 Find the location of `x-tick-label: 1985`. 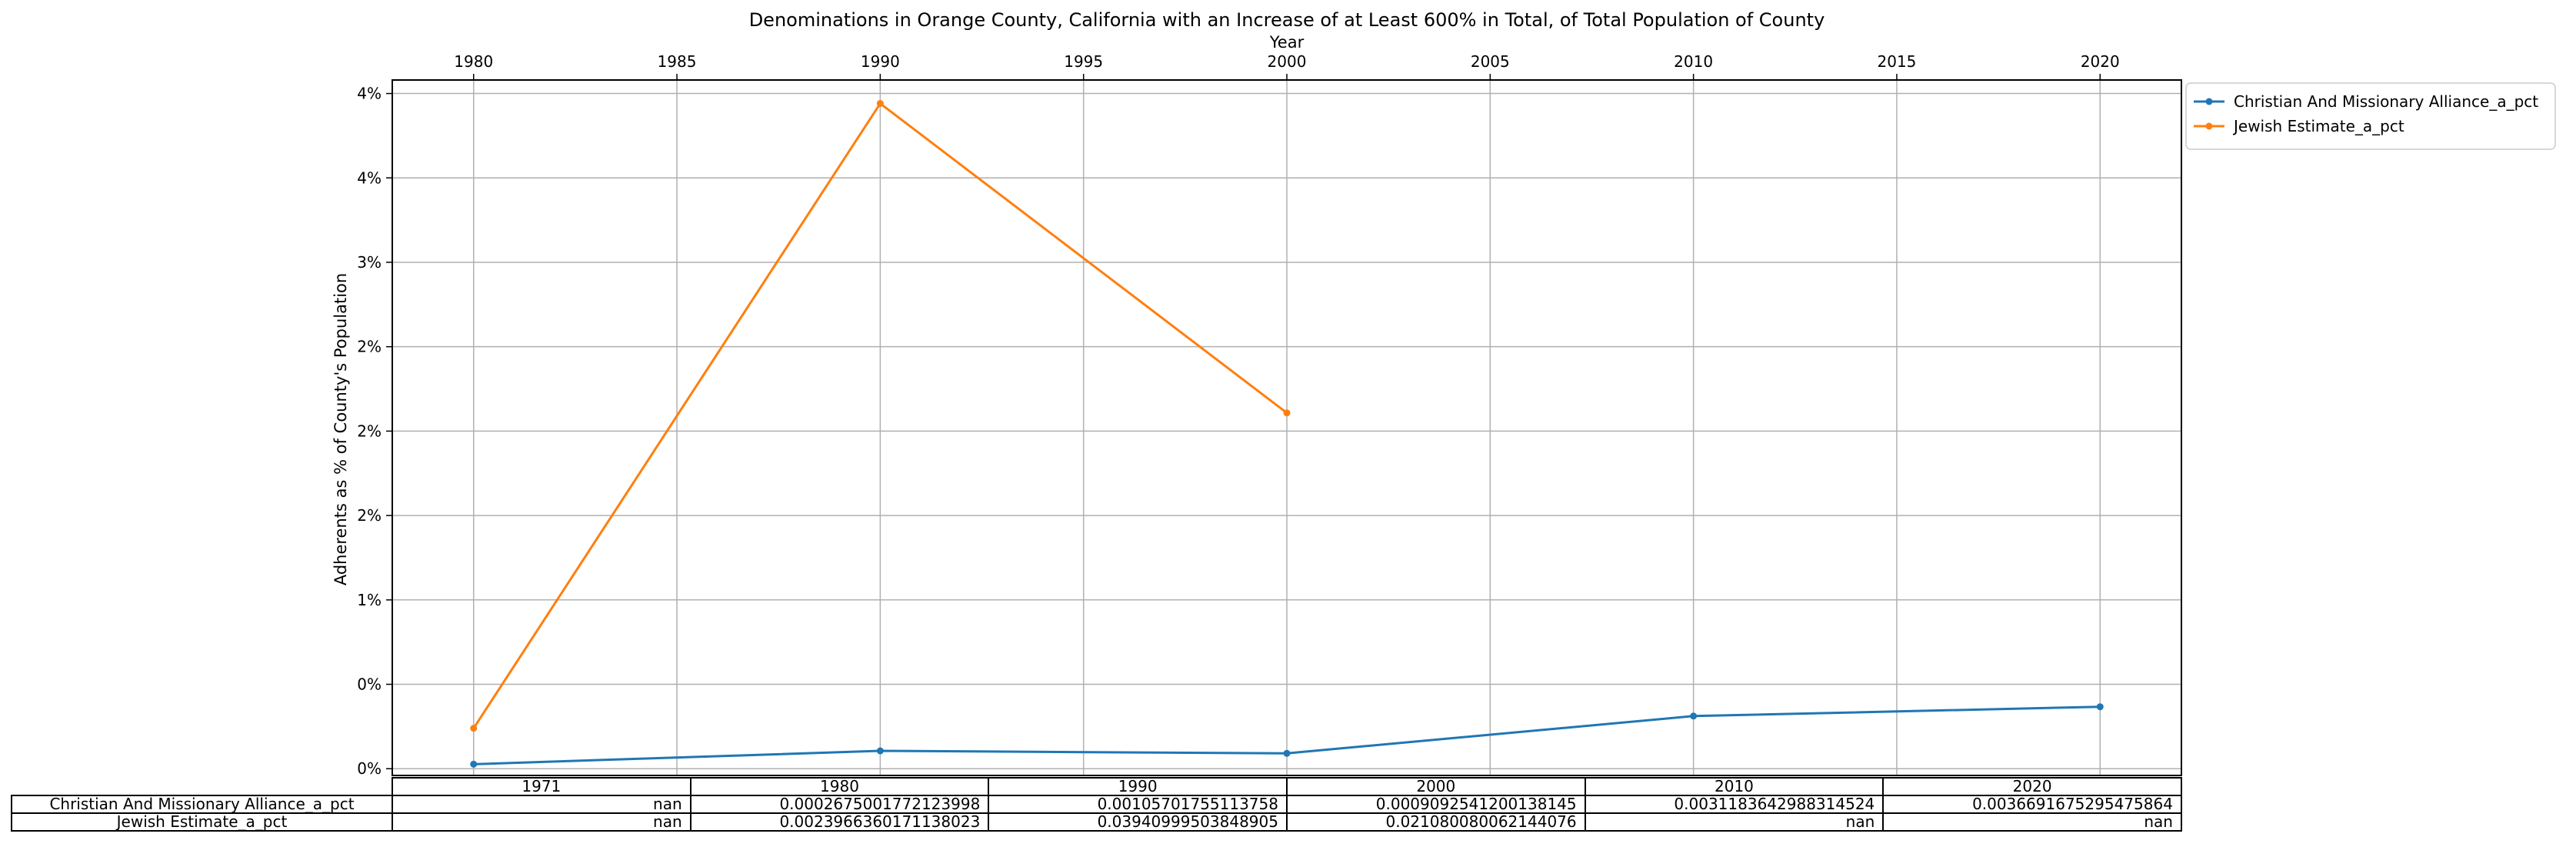

x-tick-label: 1985 is located at coordinates (677, 62).